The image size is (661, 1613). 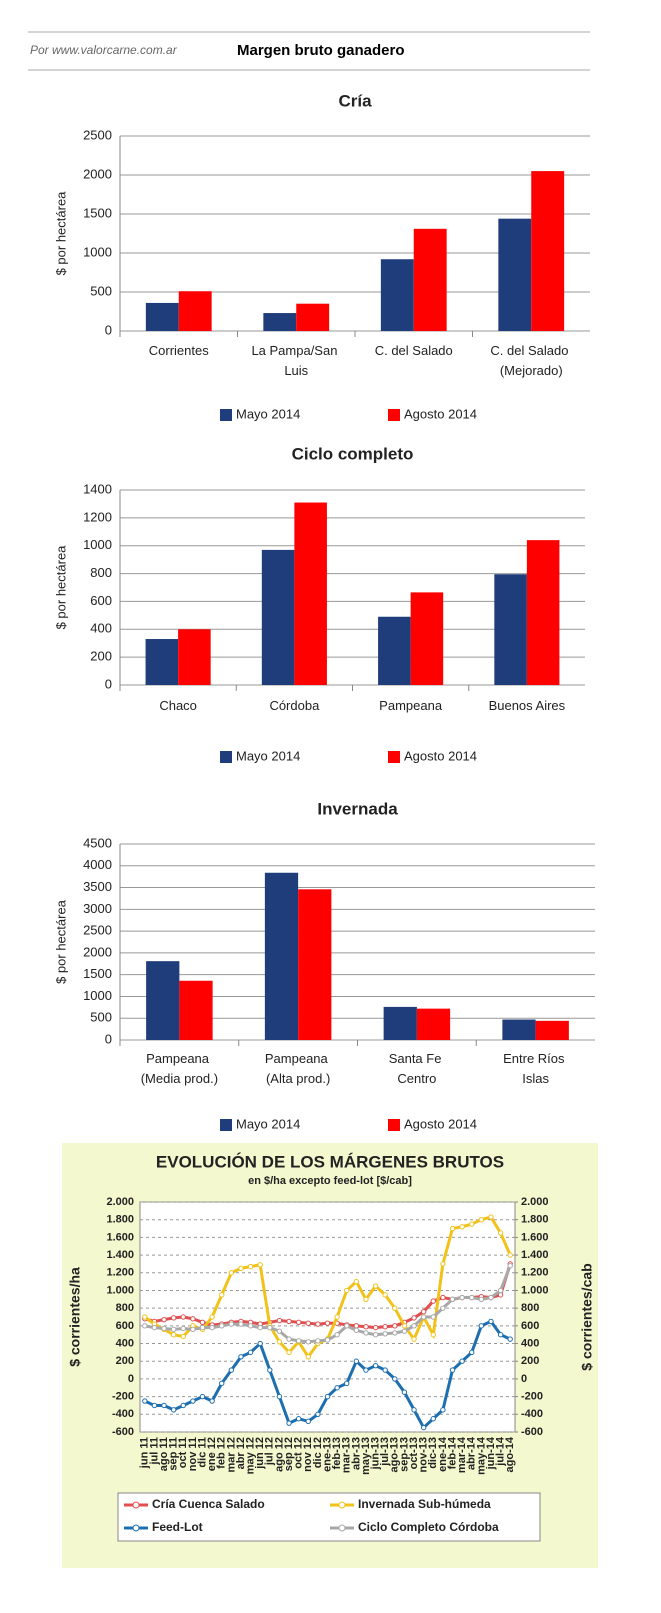 What do you see at coordinates (329, 1517) in the screenshot?
I see `legend-box` at bounding box center [329, 1517].